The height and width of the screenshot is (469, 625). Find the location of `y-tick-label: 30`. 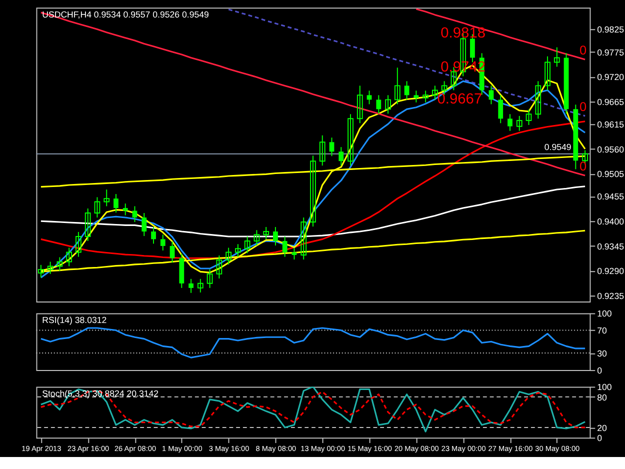

y-tick-label: 30 is located at coordinates (602, 353).